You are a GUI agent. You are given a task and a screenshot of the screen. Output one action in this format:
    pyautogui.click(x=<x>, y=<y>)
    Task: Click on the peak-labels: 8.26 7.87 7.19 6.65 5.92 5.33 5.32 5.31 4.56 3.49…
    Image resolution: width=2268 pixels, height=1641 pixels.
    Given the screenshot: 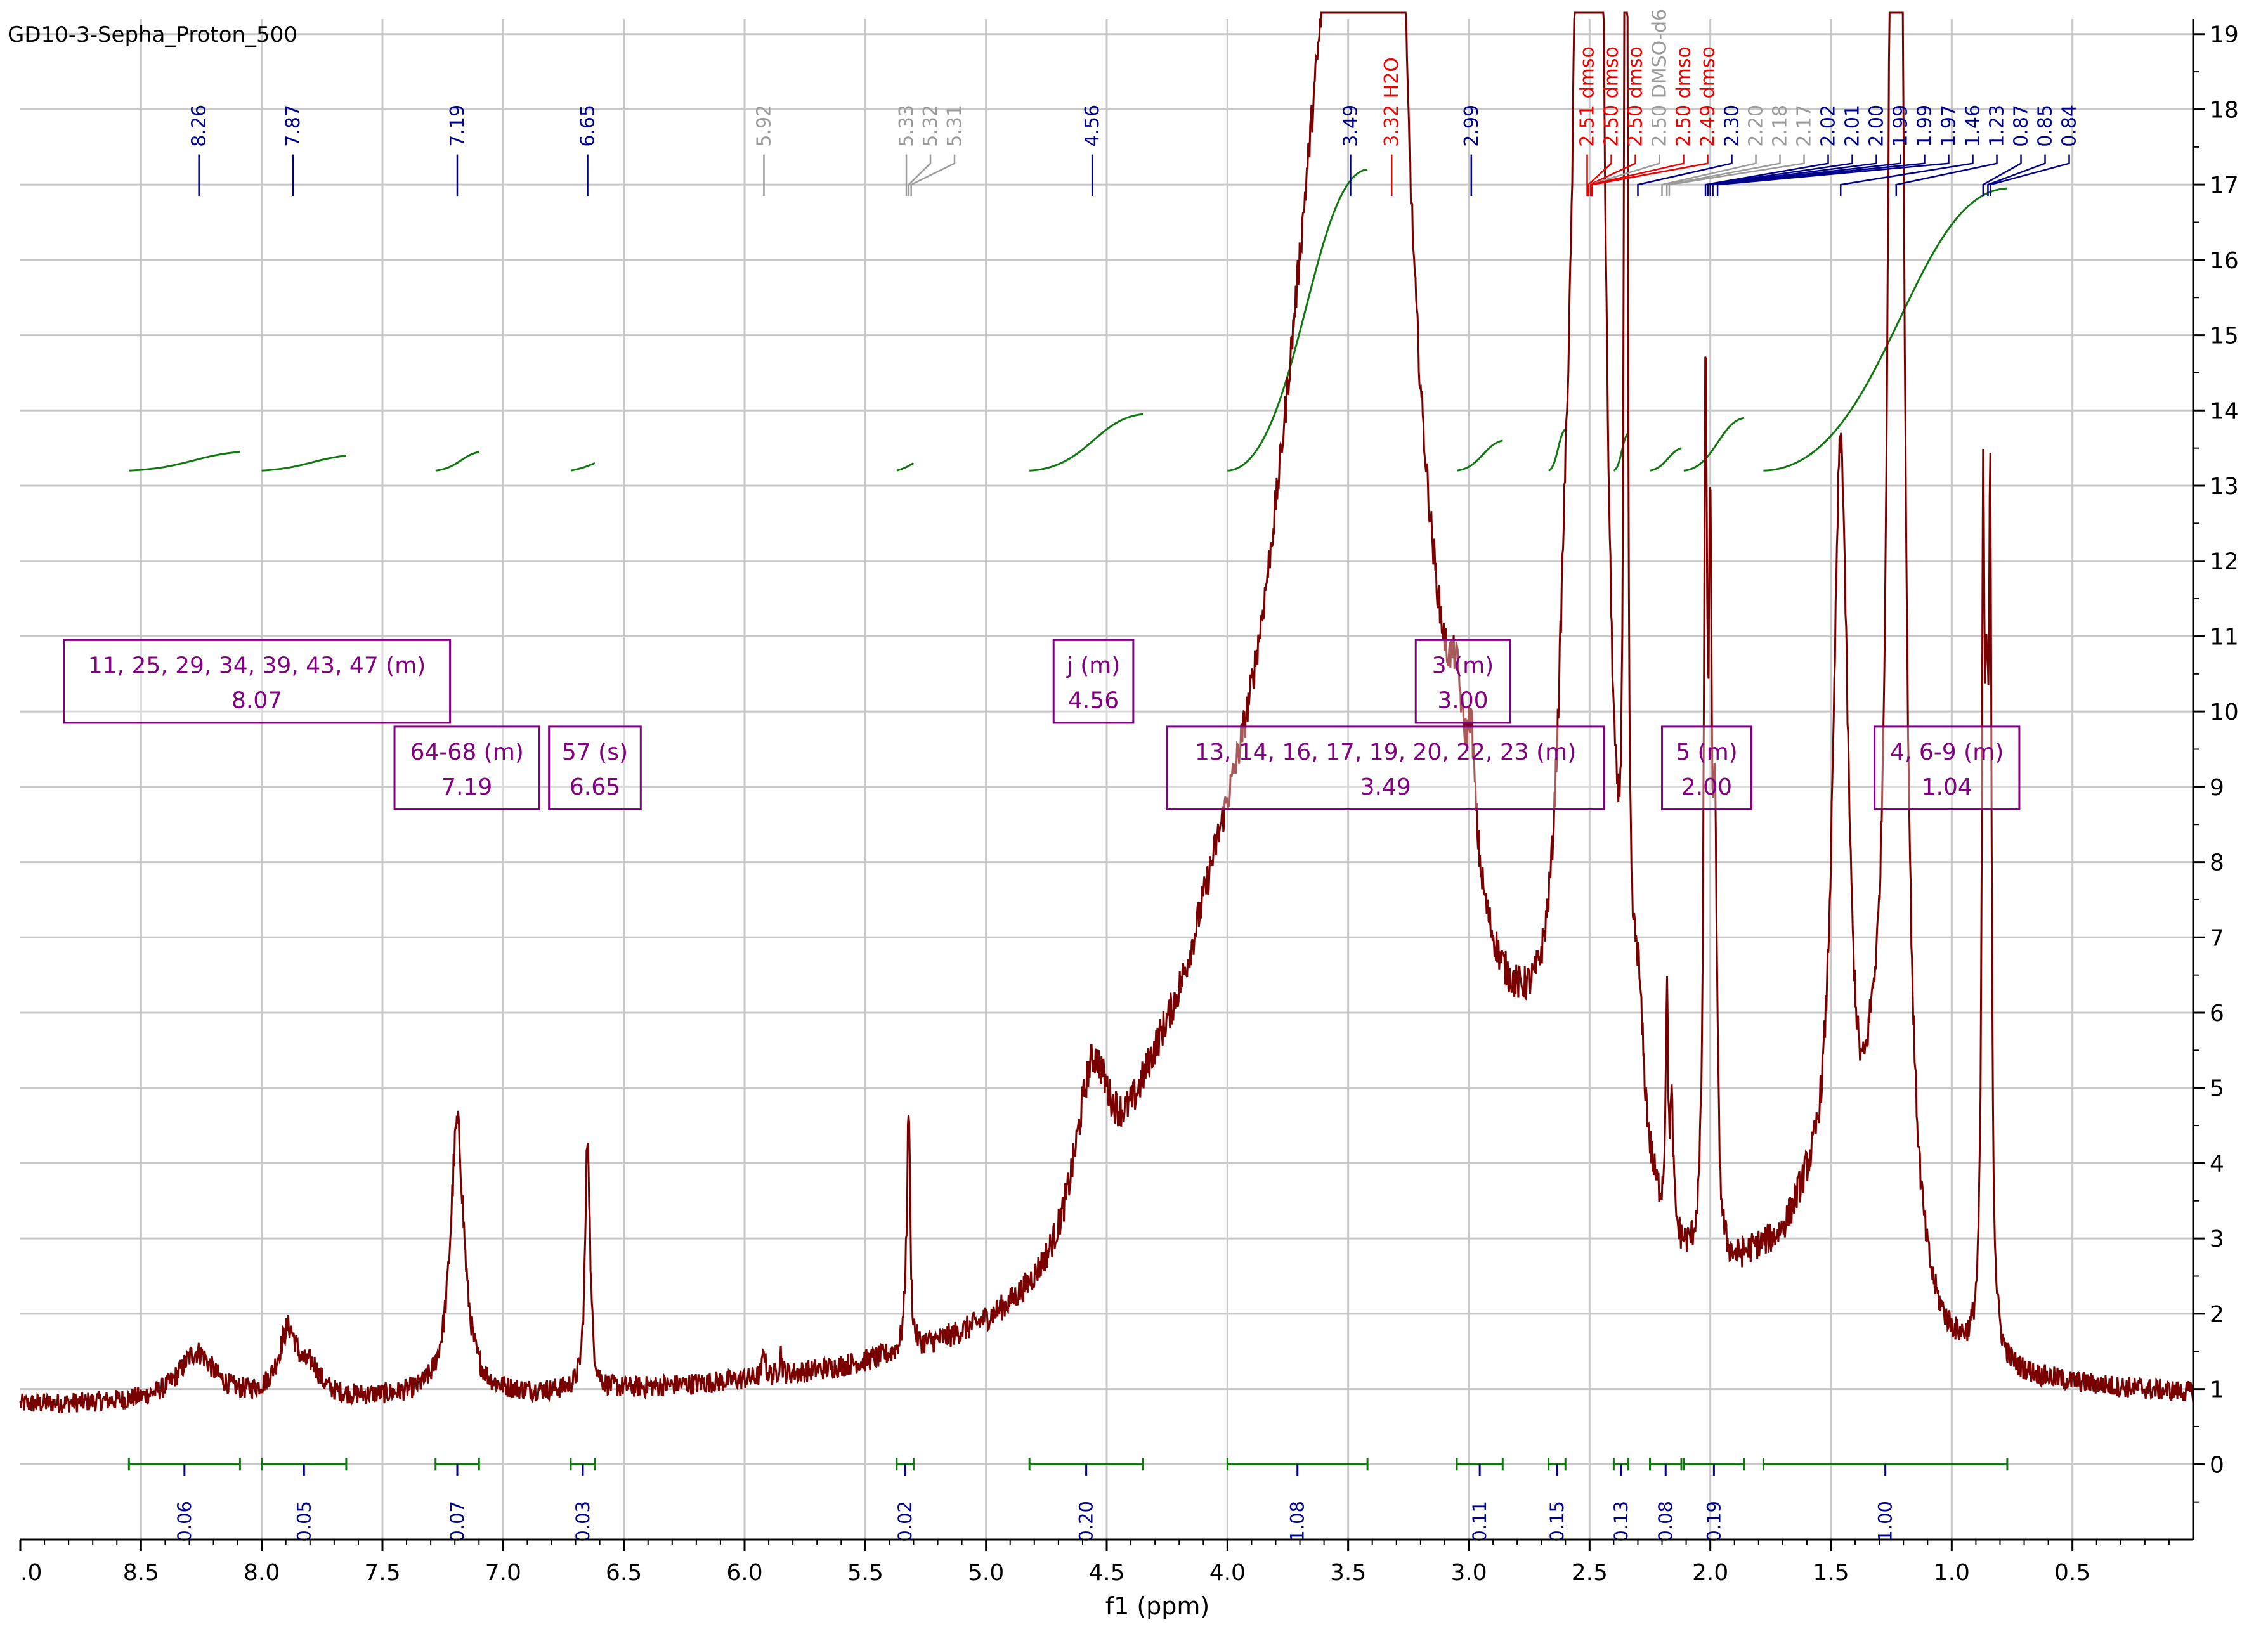 What is the action you would take?
    pyautogui.click(x=1135, y=102)
    